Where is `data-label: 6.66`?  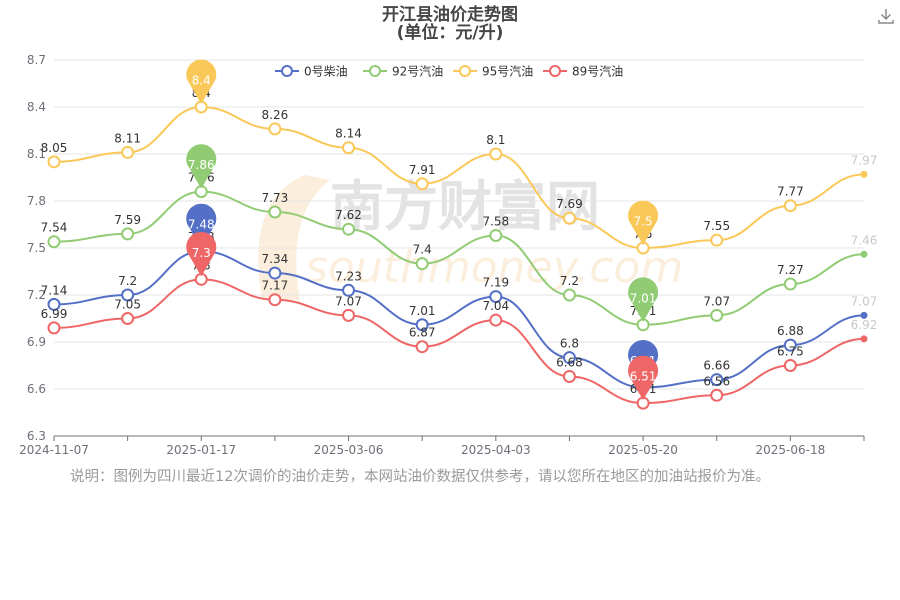
data-label: 6.66 is located at coordinates (716, 366).